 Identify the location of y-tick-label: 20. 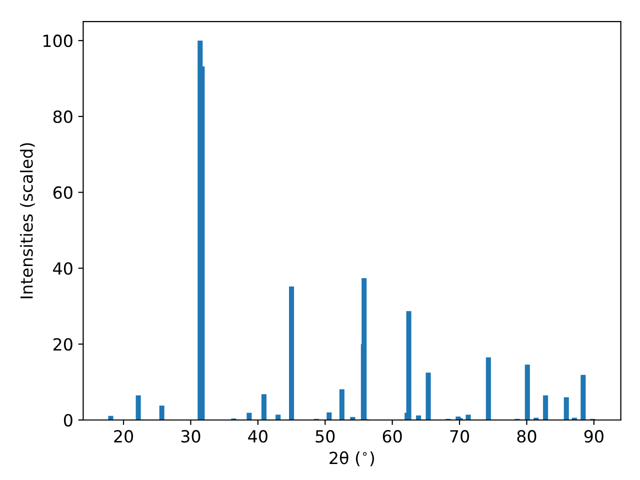
(62, 344).